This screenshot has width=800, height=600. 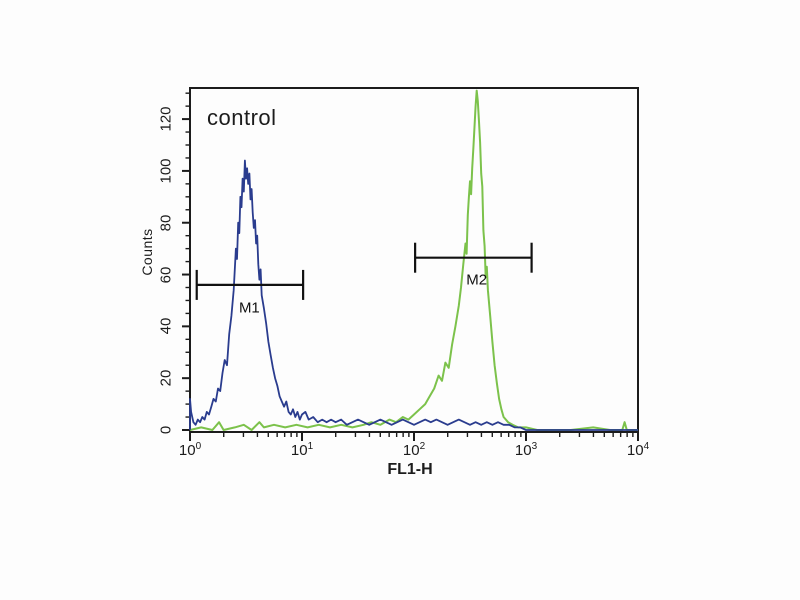 What do you see at coordinates (242, 117) in the screenshot?
I see `plot-annotation-control: control` at bounding box center [242, 117].